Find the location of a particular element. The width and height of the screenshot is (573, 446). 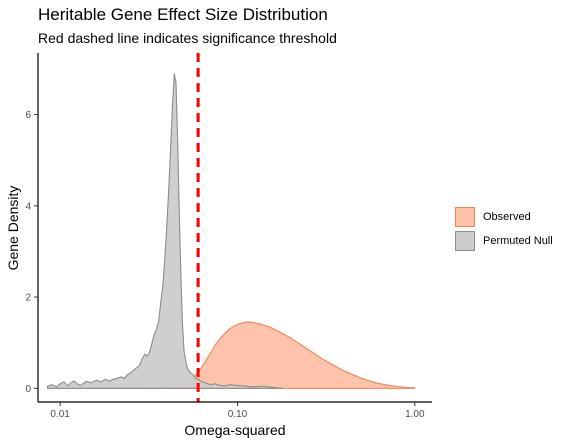

y-tick-label: 4 is located at coordinates (28, 206).